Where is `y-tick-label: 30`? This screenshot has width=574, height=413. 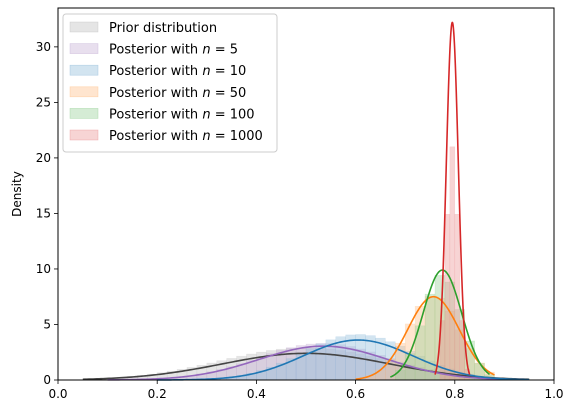
y-tick-label: 30 is located at coordinates (43, 47).